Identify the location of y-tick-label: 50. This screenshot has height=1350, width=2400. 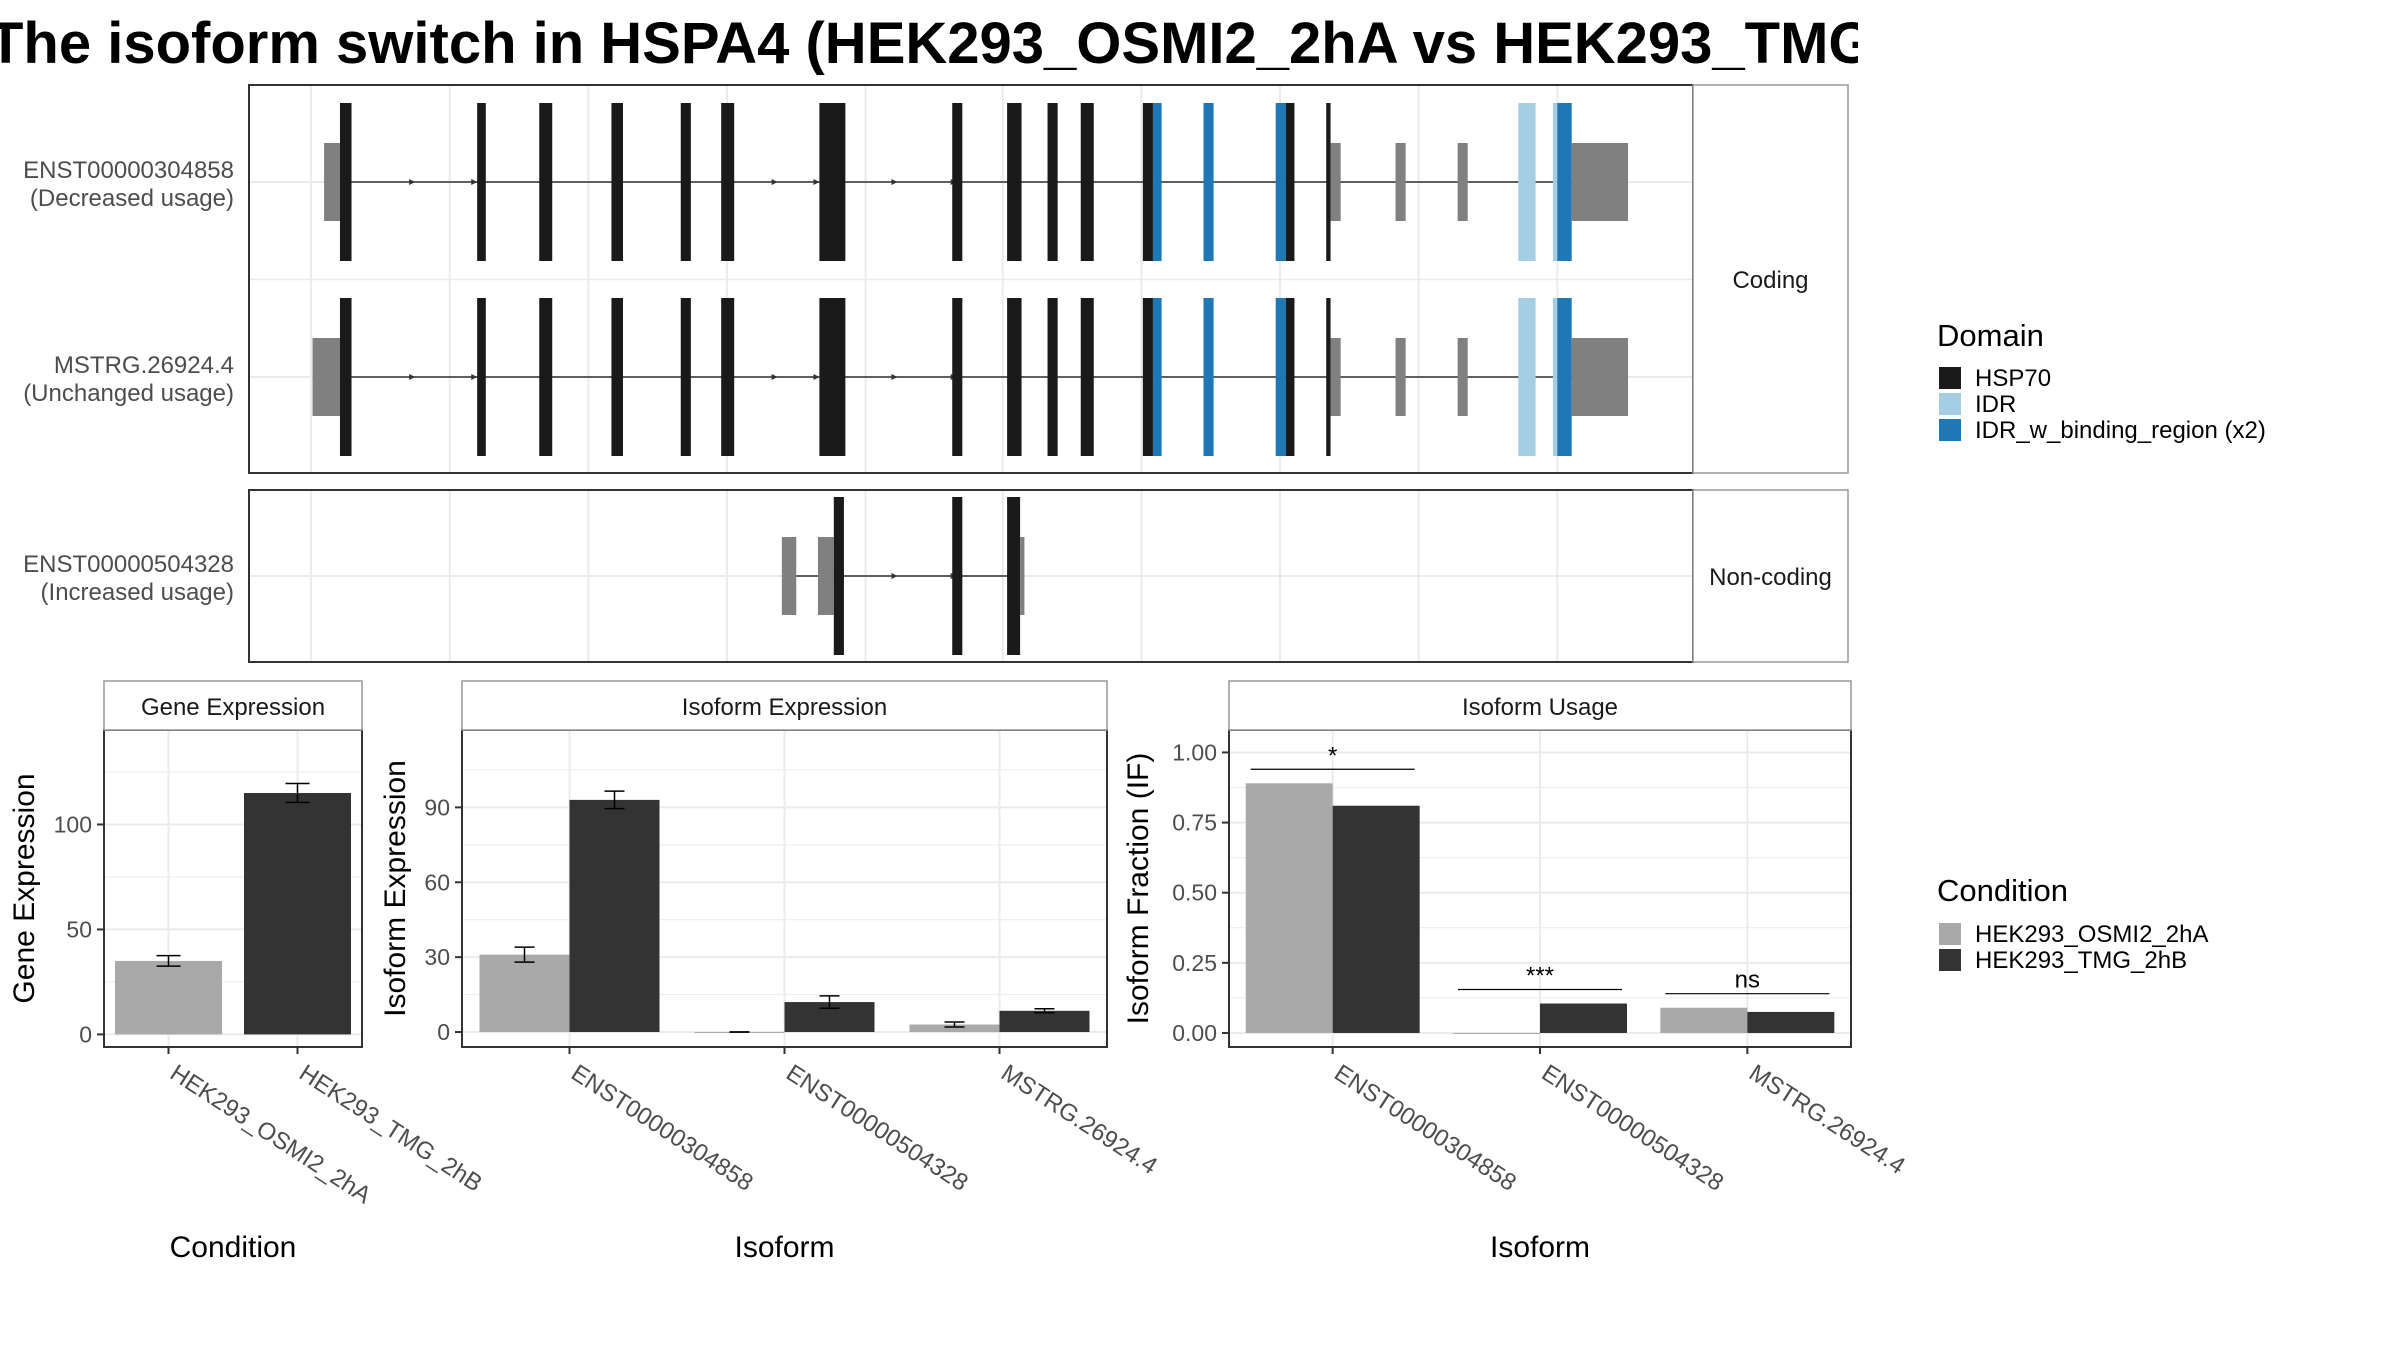
(79, 929).